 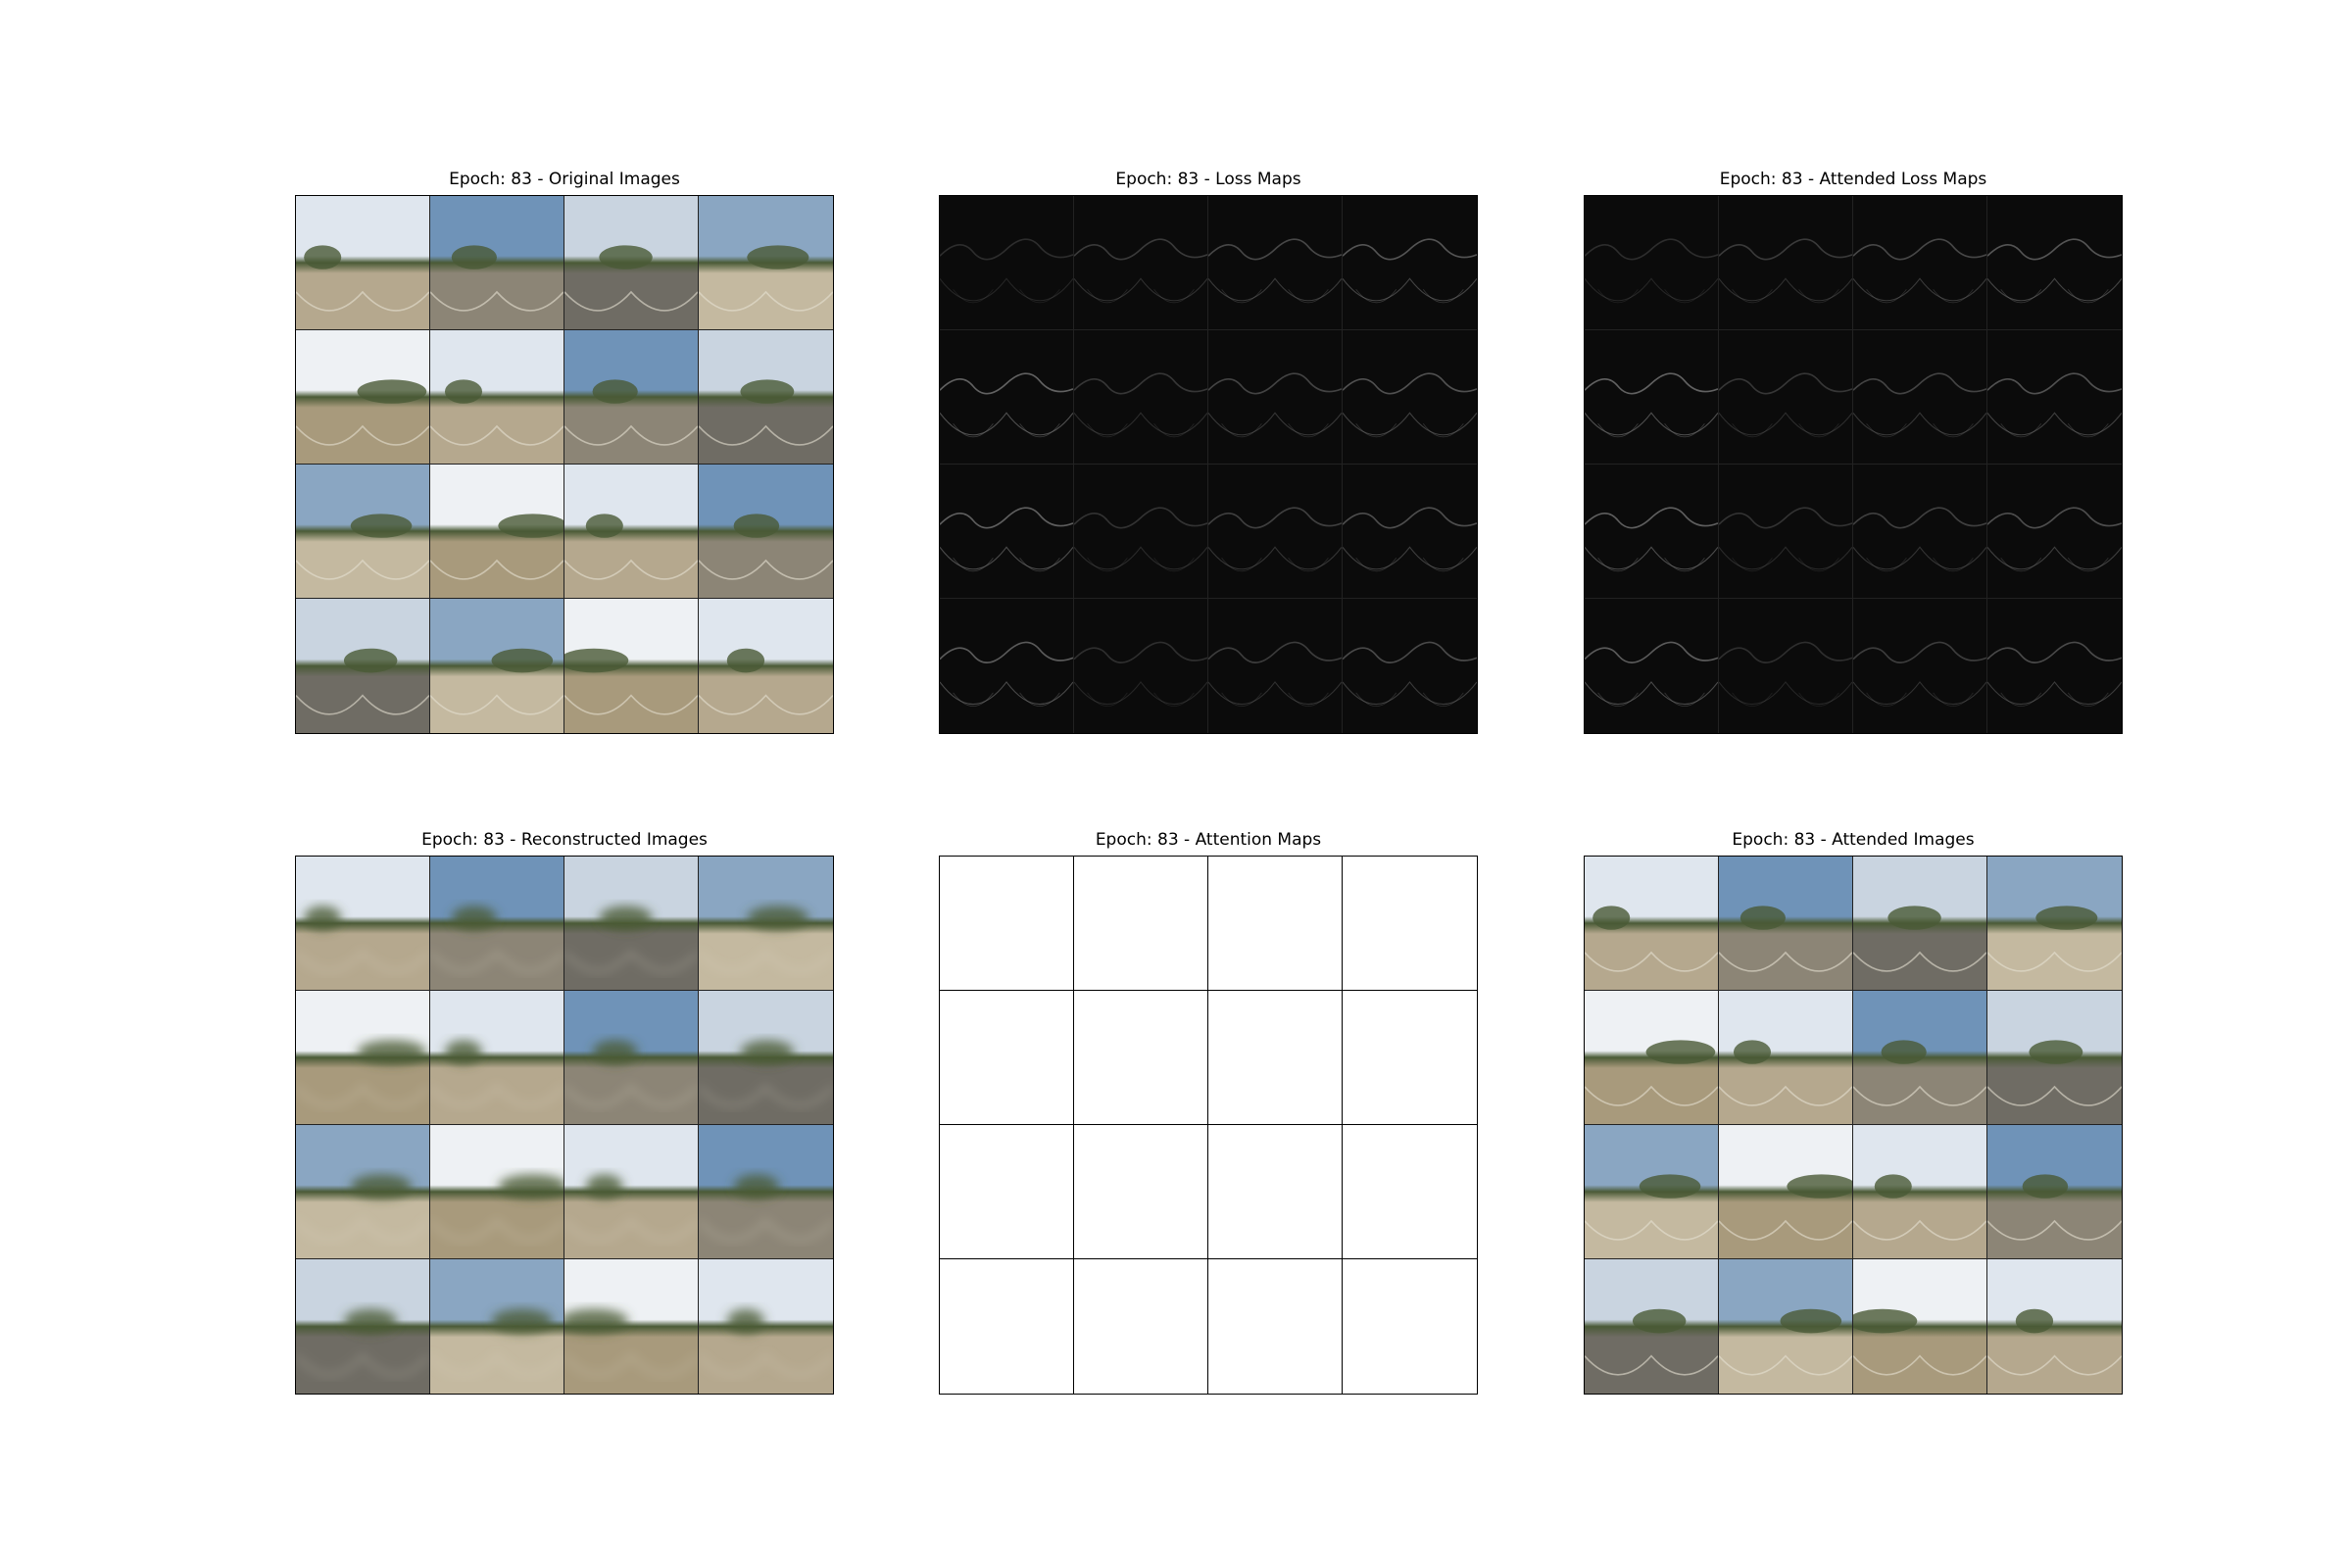 What do you see at coordinates (1853, 179) in the screenshot?
I see `panel-title: Epoch: 83 - Attended Loss Maps` at bounding box center [1853, 179].